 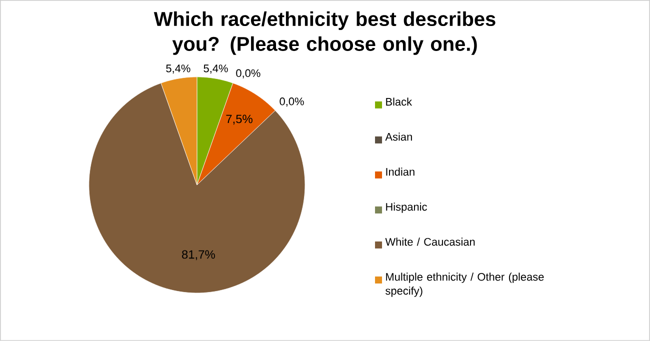 What do you see at coordinates (198, 255) in the screenshot?
I see `data-label: 81,7%` at bounding box center [198, 255].